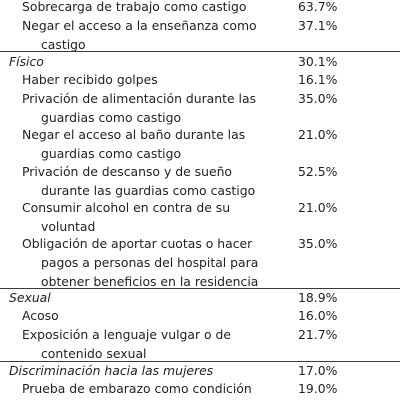 This screenshot has height=400, width=400. What do you see at coordinates (318, 25) in the screenshot?
I see `row-value: 37.1%` at bounding box center [318, 25].